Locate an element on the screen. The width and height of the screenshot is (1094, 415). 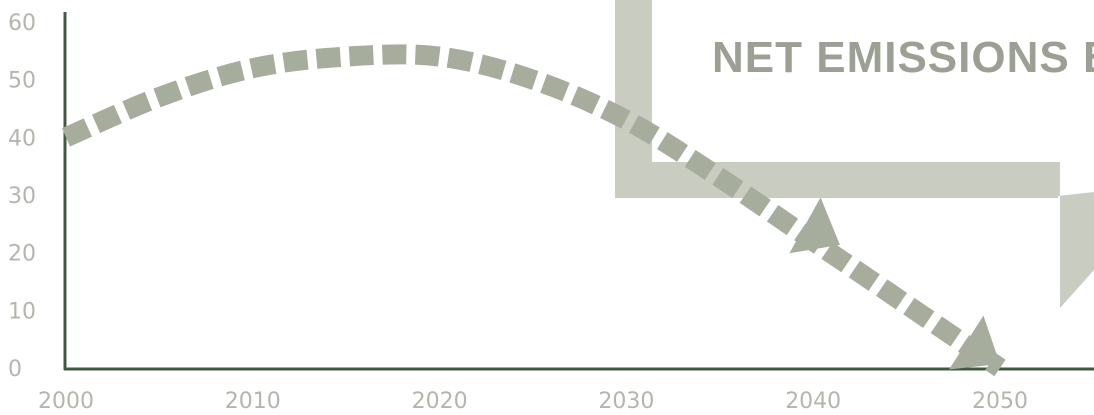
arrowhead-mid is located at coordinates (814, 225).